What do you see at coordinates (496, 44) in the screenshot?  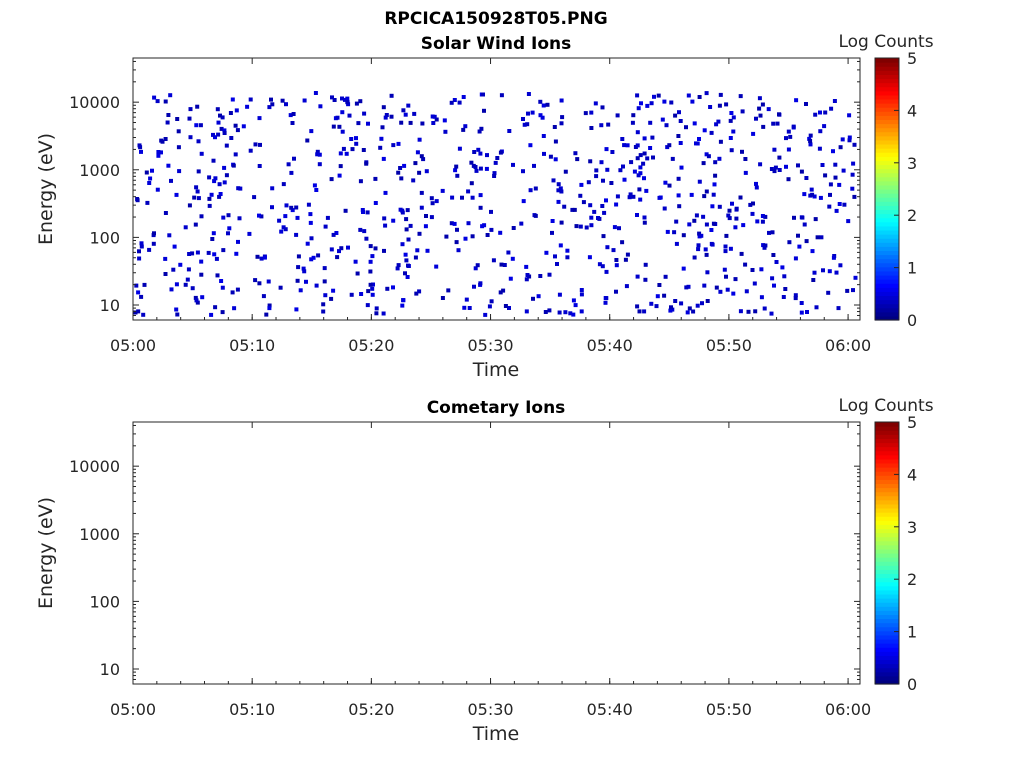 I see `panel-title: Solar Wind Ions` at bounding box center [496, 44].